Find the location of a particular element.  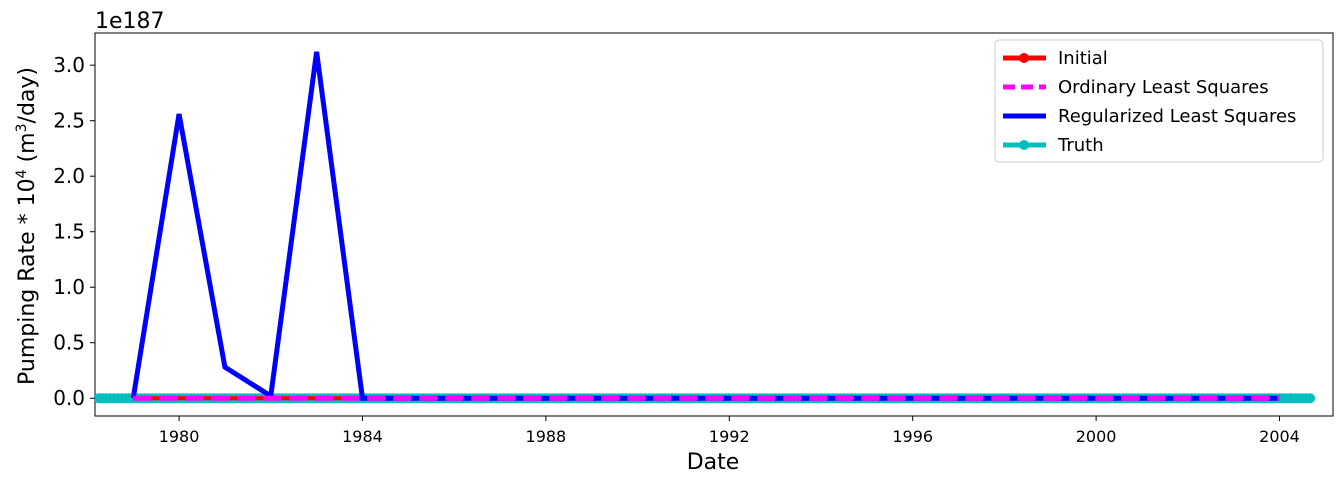

legend-label: Regularized Least Squares is located at coordinates (1177, 116).